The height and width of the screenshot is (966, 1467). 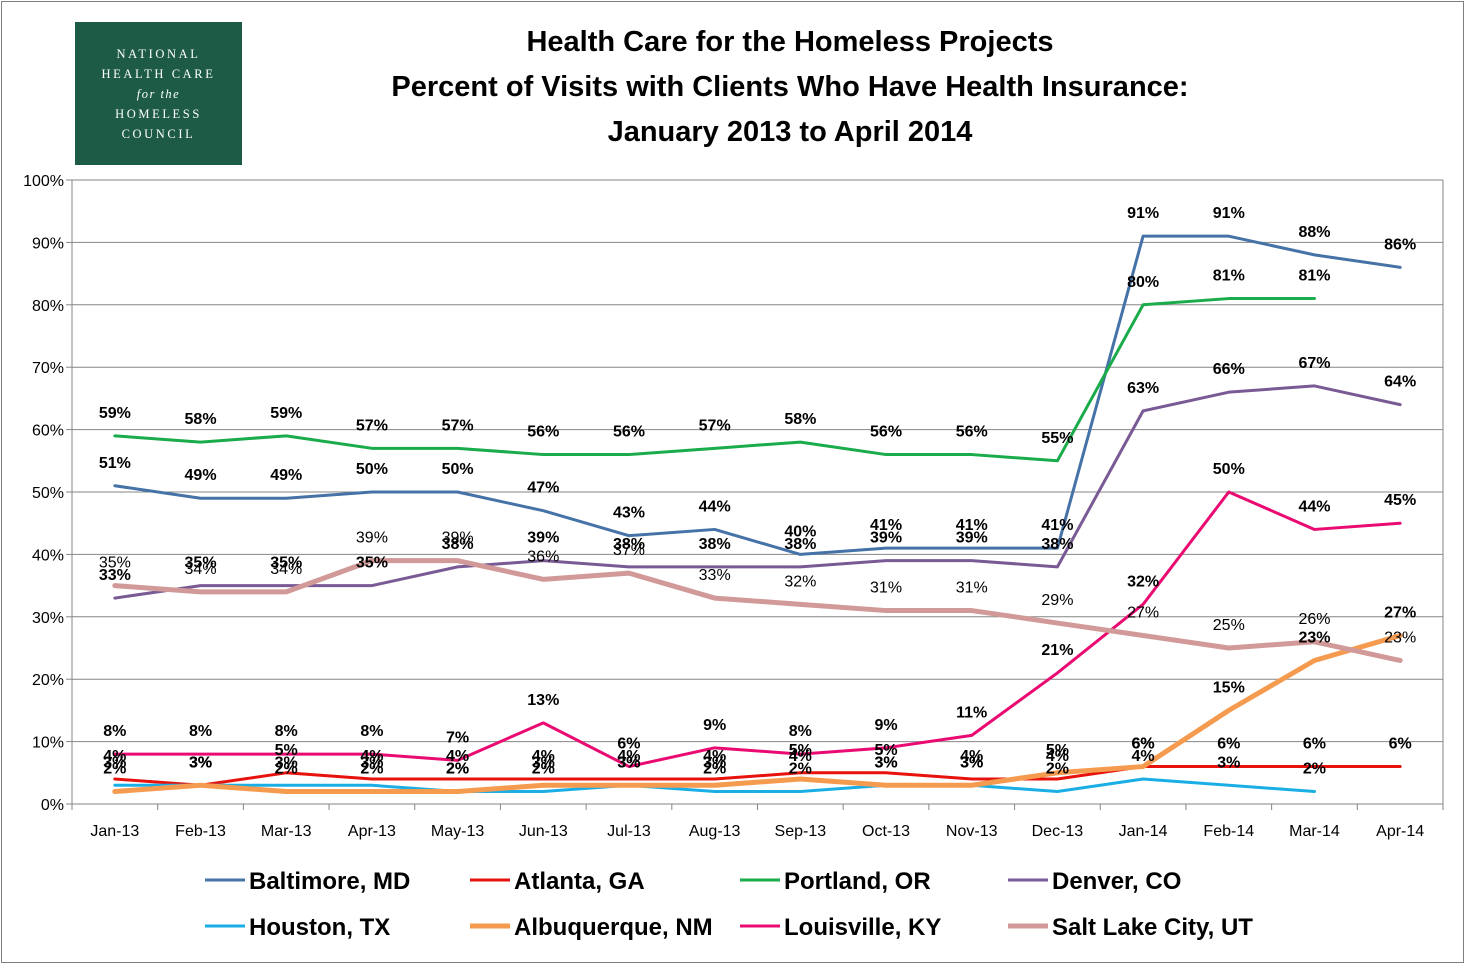 I want to click on x-tick-label: Oct-13, so click(x=886, y=831).